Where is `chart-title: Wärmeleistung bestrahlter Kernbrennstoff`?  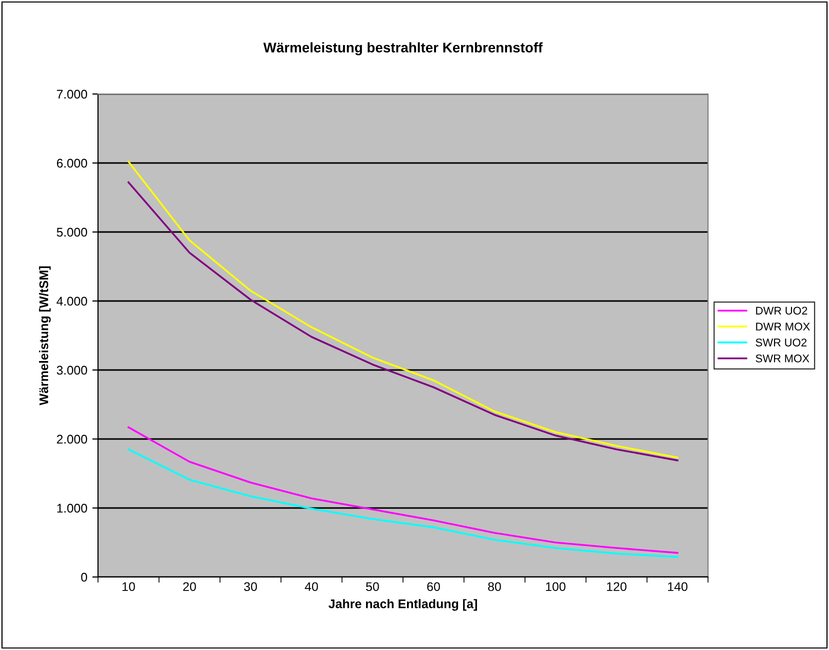 chart-title: Wärmeleistung bestrahlter Kernbrennstoff is located at coordinates (403, 49).